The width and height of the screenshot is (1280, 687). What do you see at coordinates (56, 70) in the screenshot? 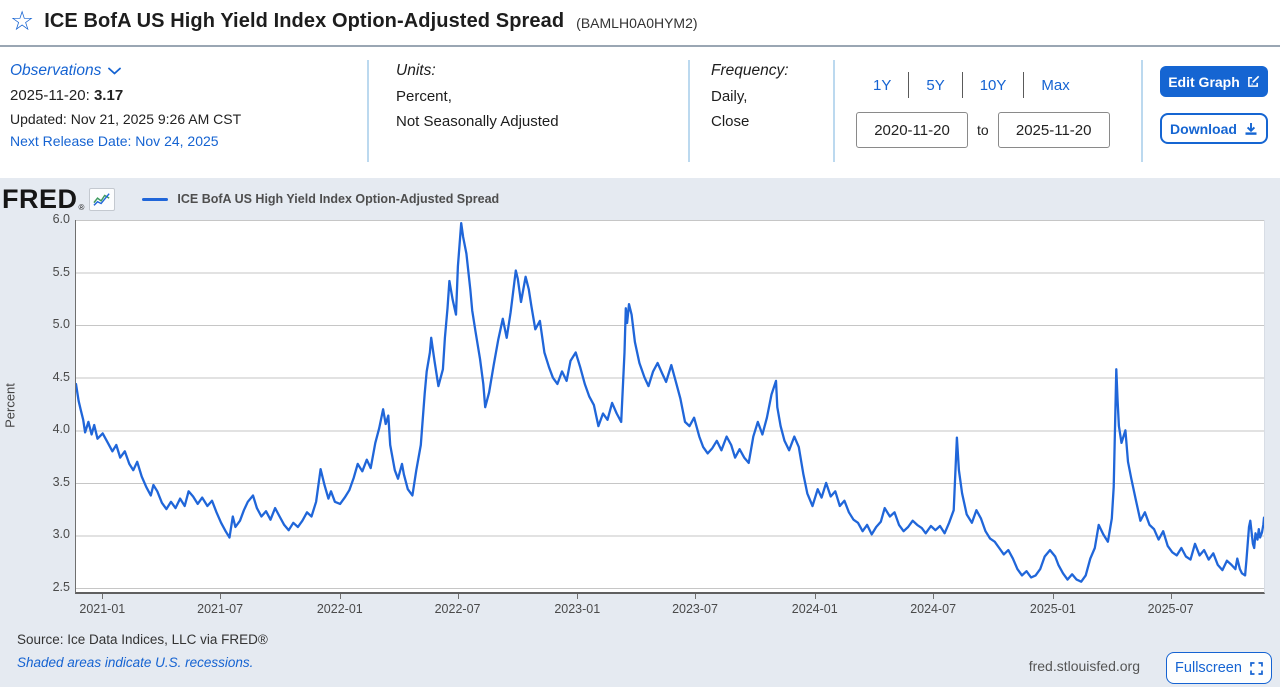
I see `observations-label: Observations` at bounding box center [56, 70].